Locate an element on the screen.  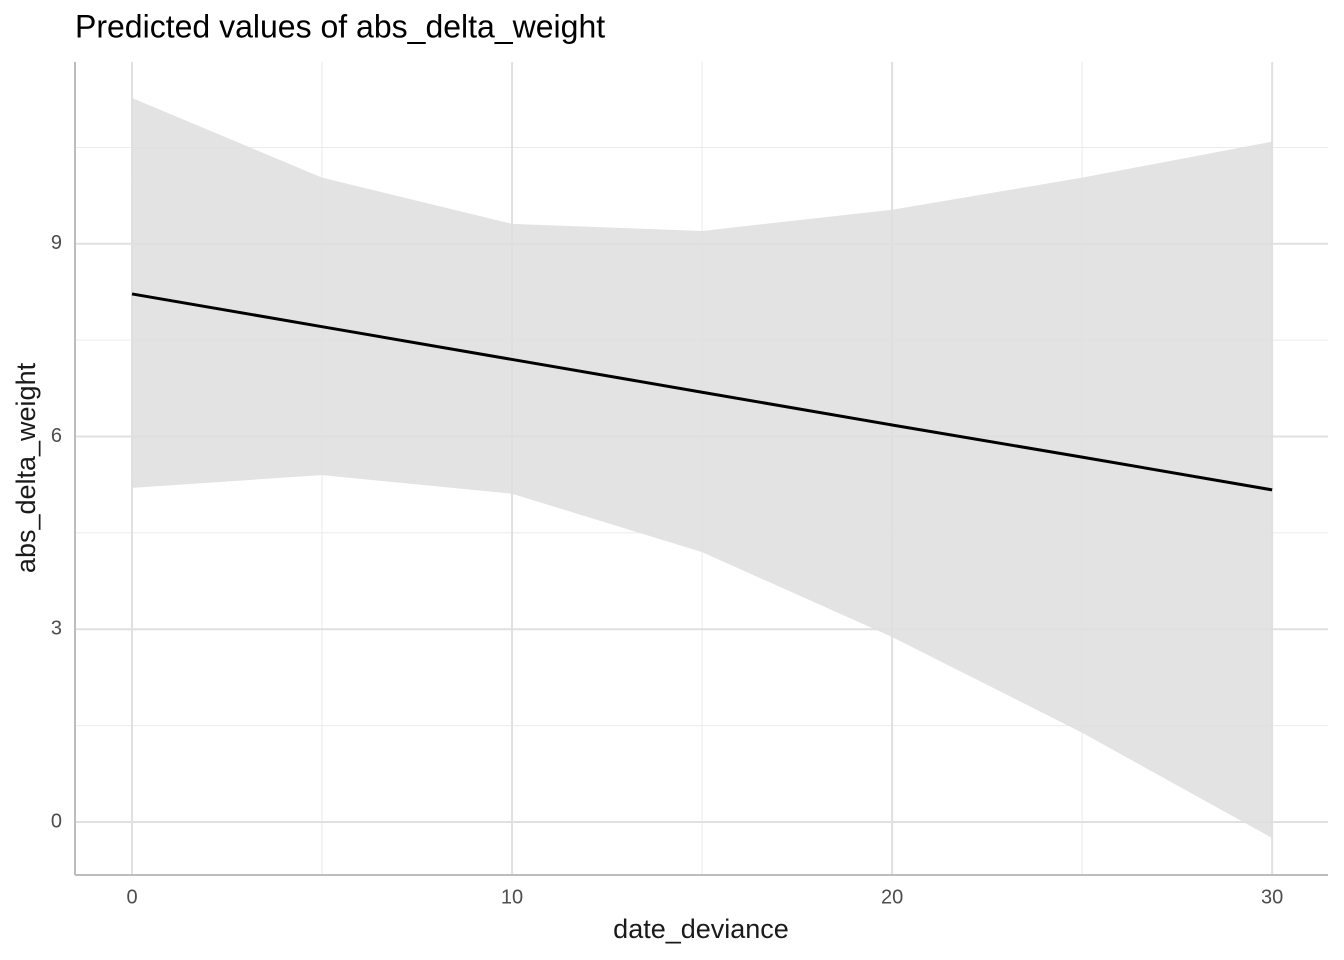
x-tick-label: 0 is located at coordinates (131, 897).